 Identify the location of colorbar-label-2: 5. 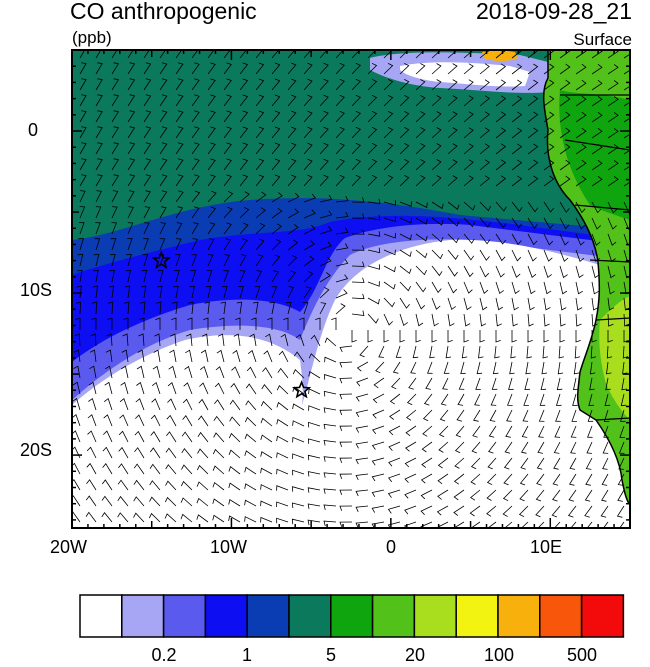
(331, 655).